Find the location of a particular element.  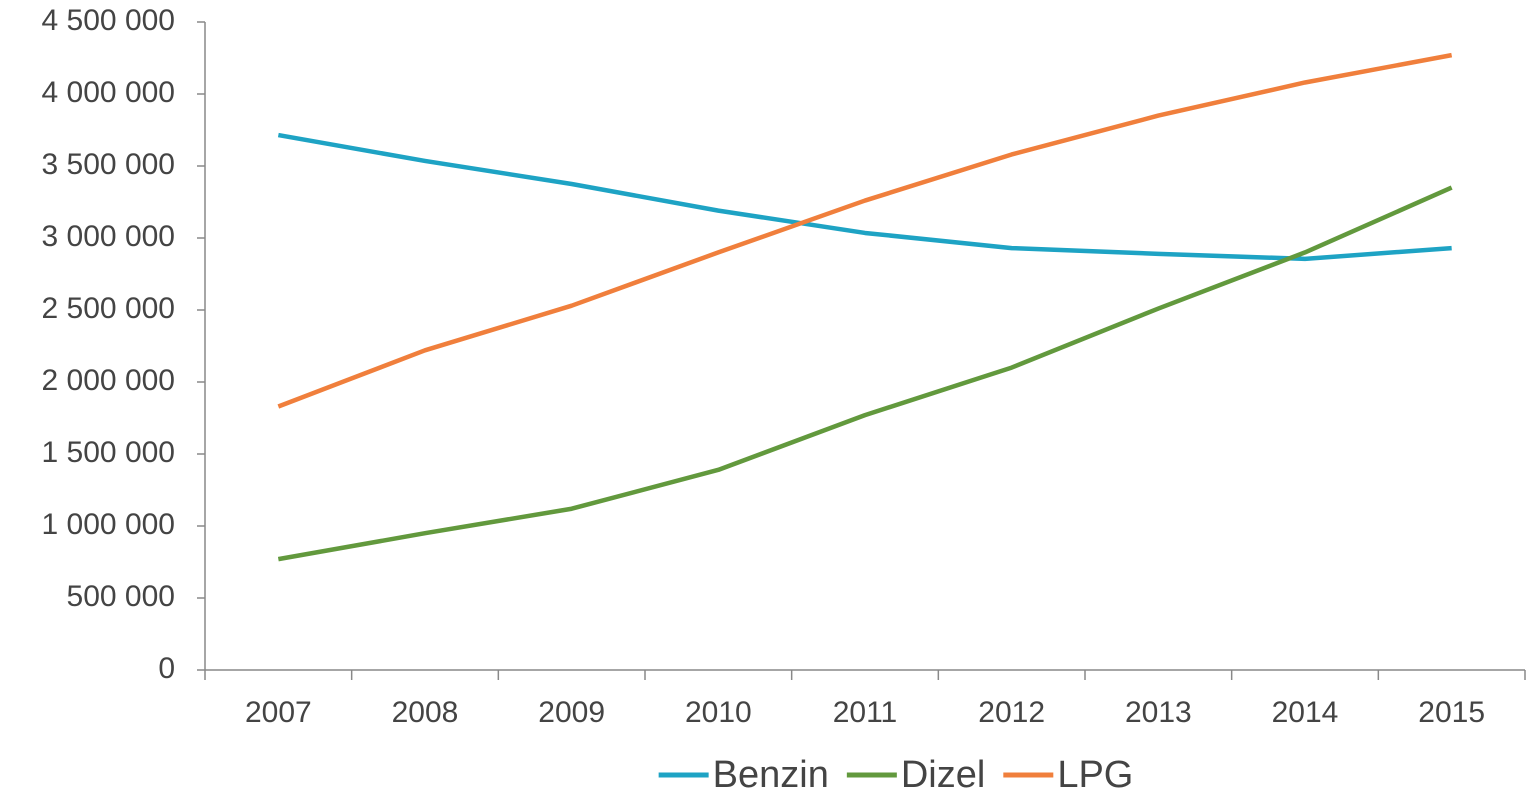

y-tick-label: 1 000 000 is located at coordinates (108, 524).